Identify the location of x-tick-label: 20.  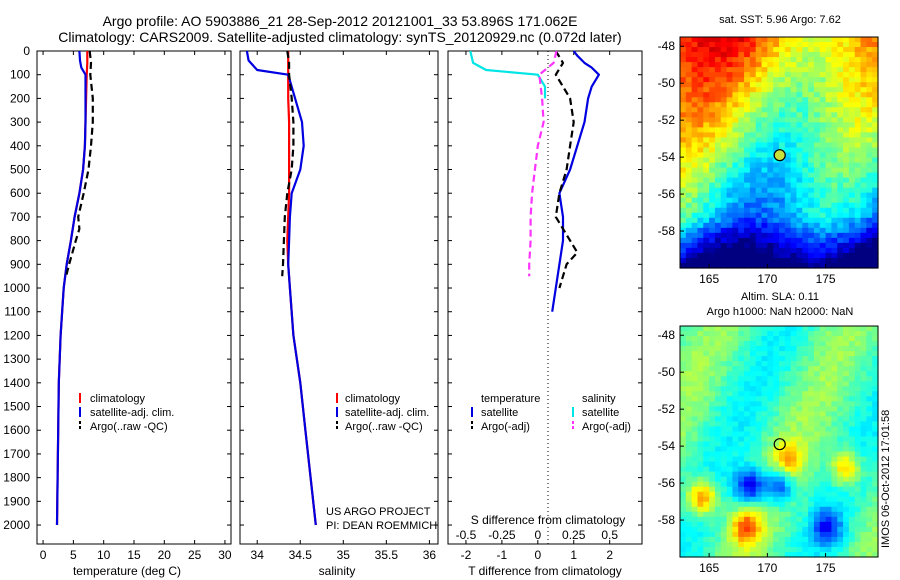
(165, 555).